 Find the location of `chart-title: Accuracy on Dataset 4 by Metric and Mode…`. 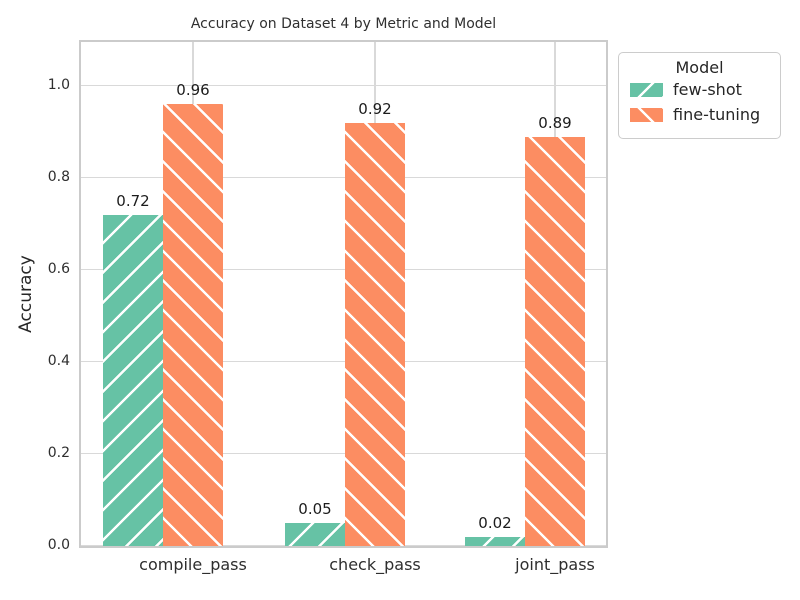

chart-title: Accuracy on Dataset 4 by Metric and Mode… is located at coordinates (343, 24).